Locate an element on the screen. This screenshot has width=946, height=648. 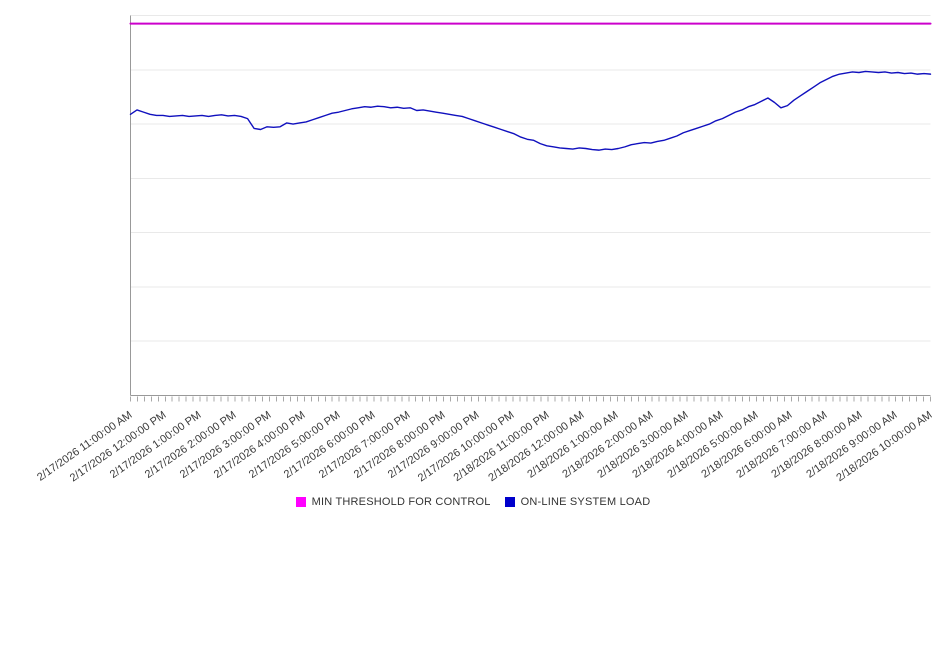
legend-entry: ON-LINE SYSTEM LOAD is located at coordinates (577, 502).